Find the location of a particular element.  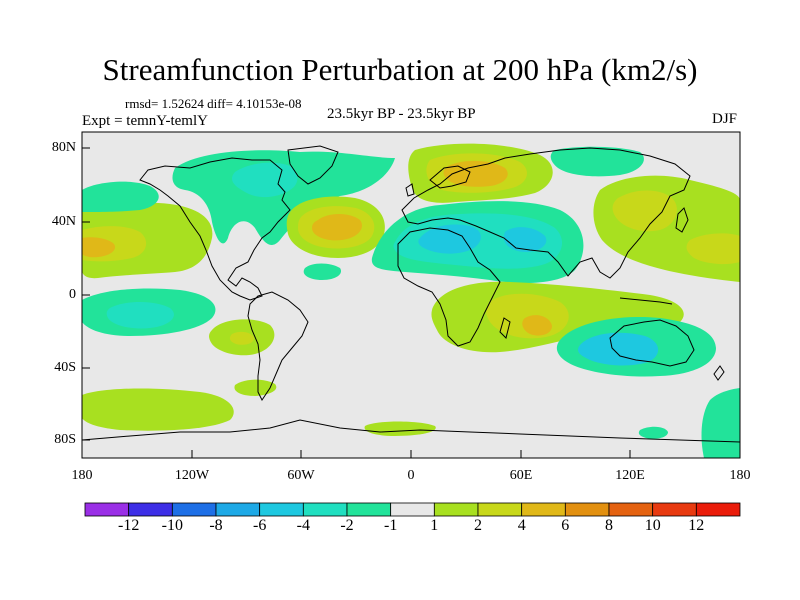

coast-antarctica is located at coordinates (411, 431).